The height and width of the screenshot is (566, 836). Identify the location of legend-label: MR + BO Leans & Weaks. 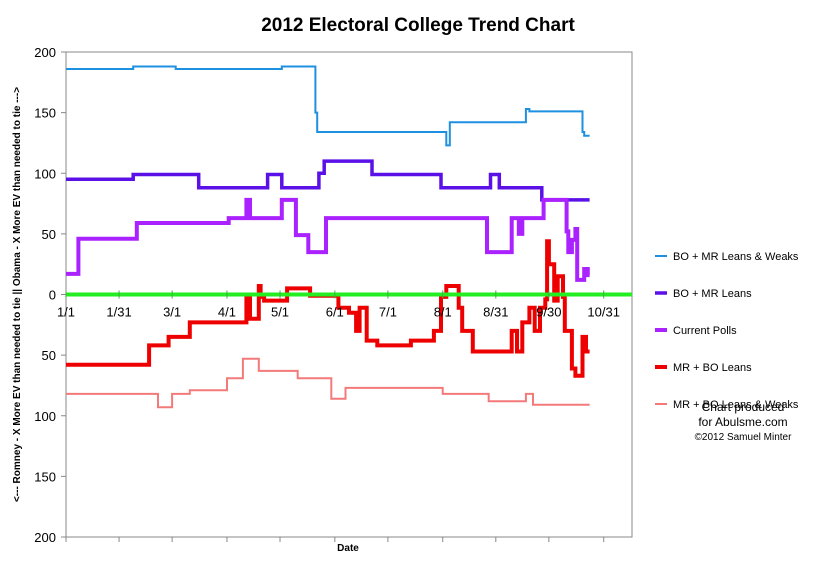
(736, 405).